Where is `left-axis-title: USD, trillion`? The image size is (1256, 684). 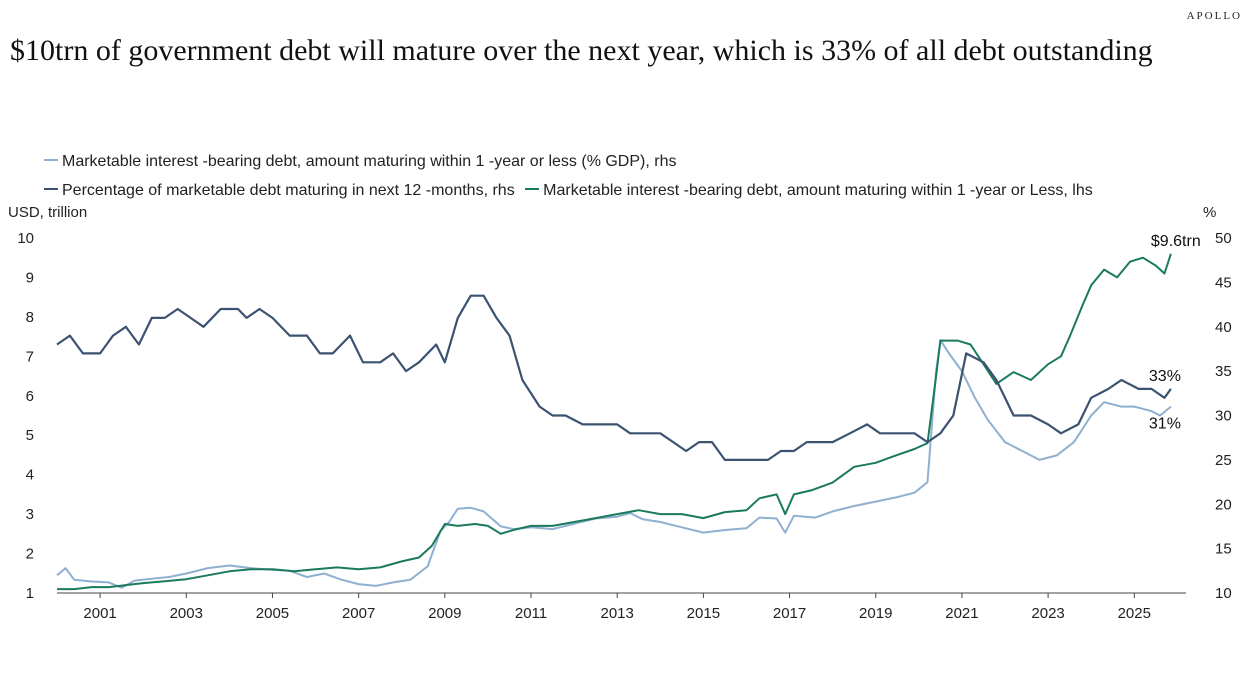 left-axis-title: USD, trillion is located at coordinates (48, 212).